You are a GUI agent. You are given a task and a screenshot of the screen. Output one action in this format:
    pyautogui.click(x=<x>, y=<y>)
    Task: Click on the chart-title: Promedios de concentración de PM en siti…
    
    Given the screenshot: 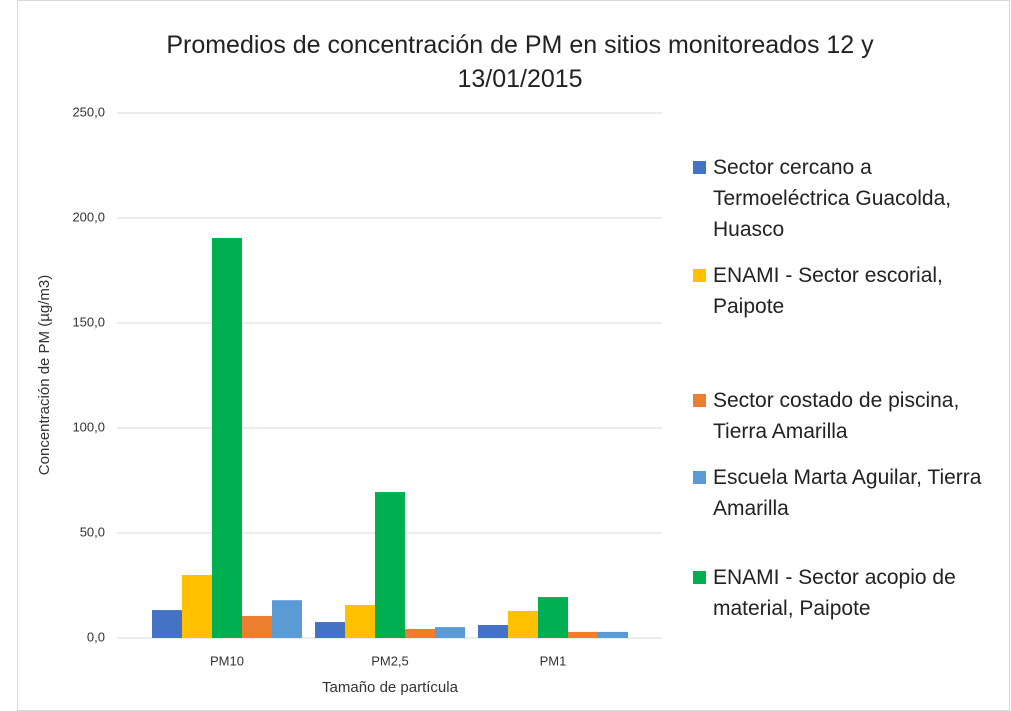 What is the action you would take?
    pyautogui.click(x=520, y=62)
    